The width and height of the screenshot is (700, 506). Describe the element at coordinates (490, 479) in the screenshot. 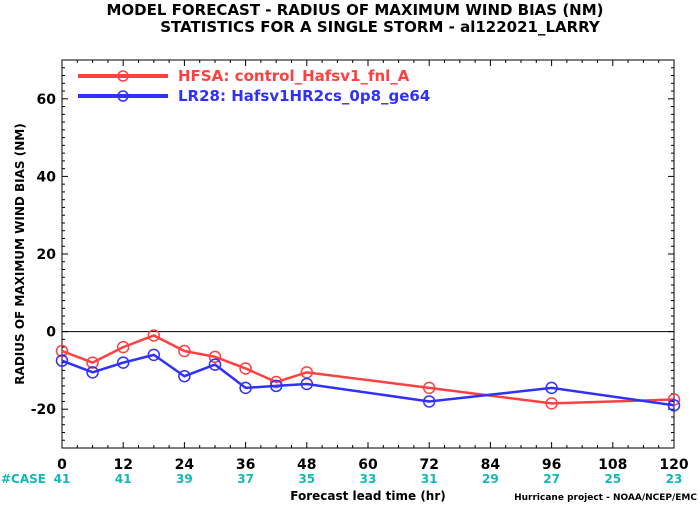

I see `case-count: 29` at that location.